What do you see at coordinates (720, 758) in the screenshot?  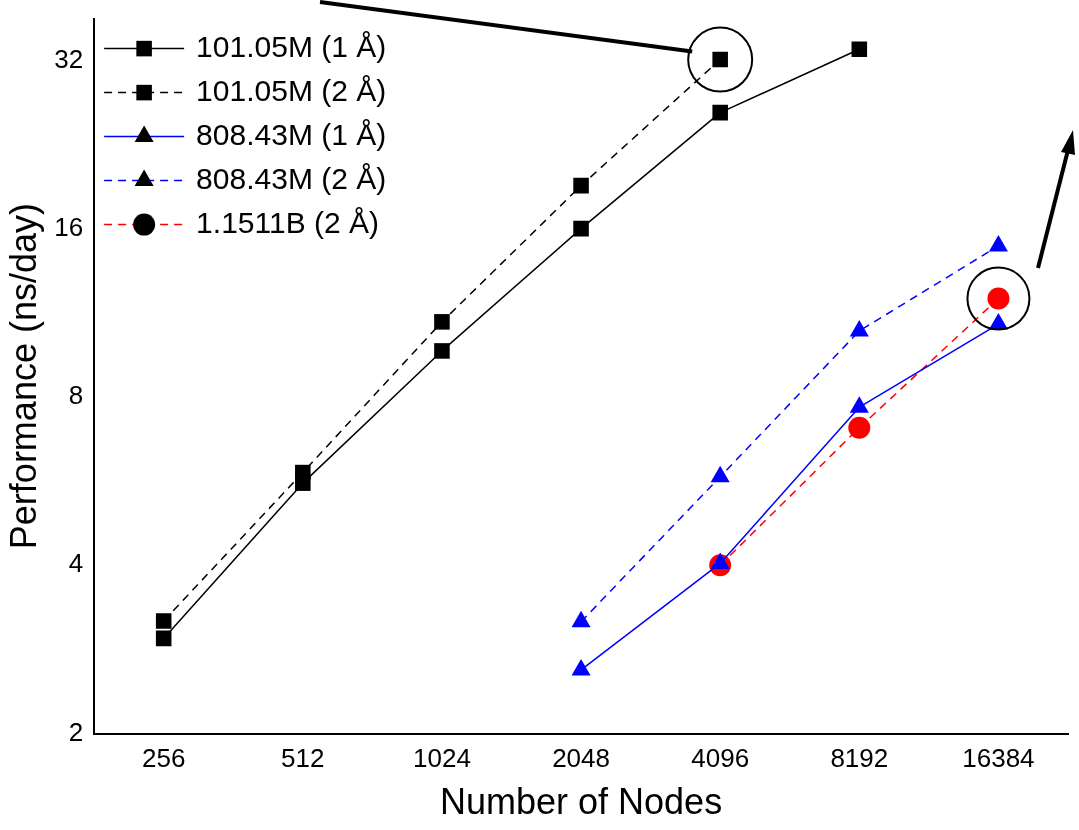 I see `x-tick-label: 4096` at bounding box center [720, 758].